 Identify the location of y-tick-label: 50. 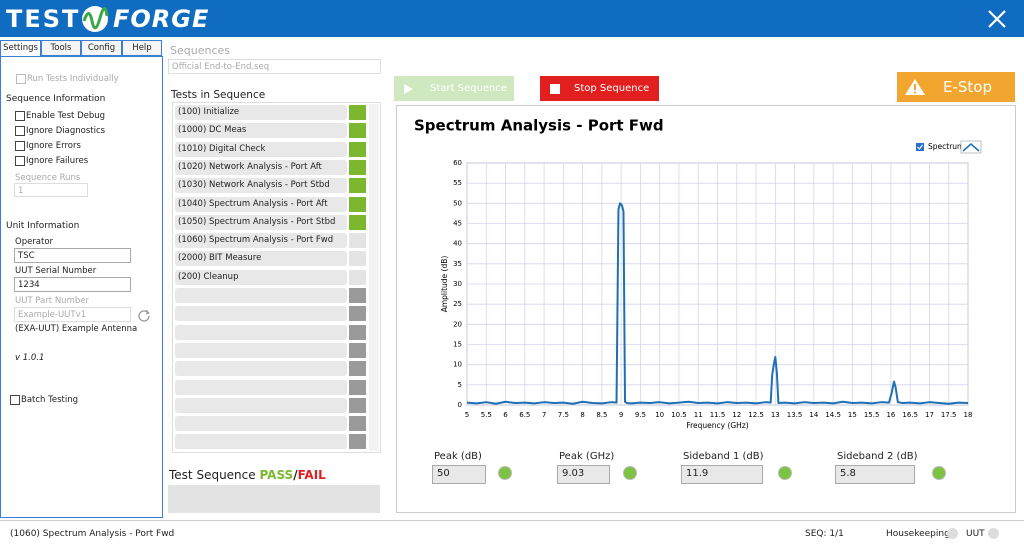
(457, 203).